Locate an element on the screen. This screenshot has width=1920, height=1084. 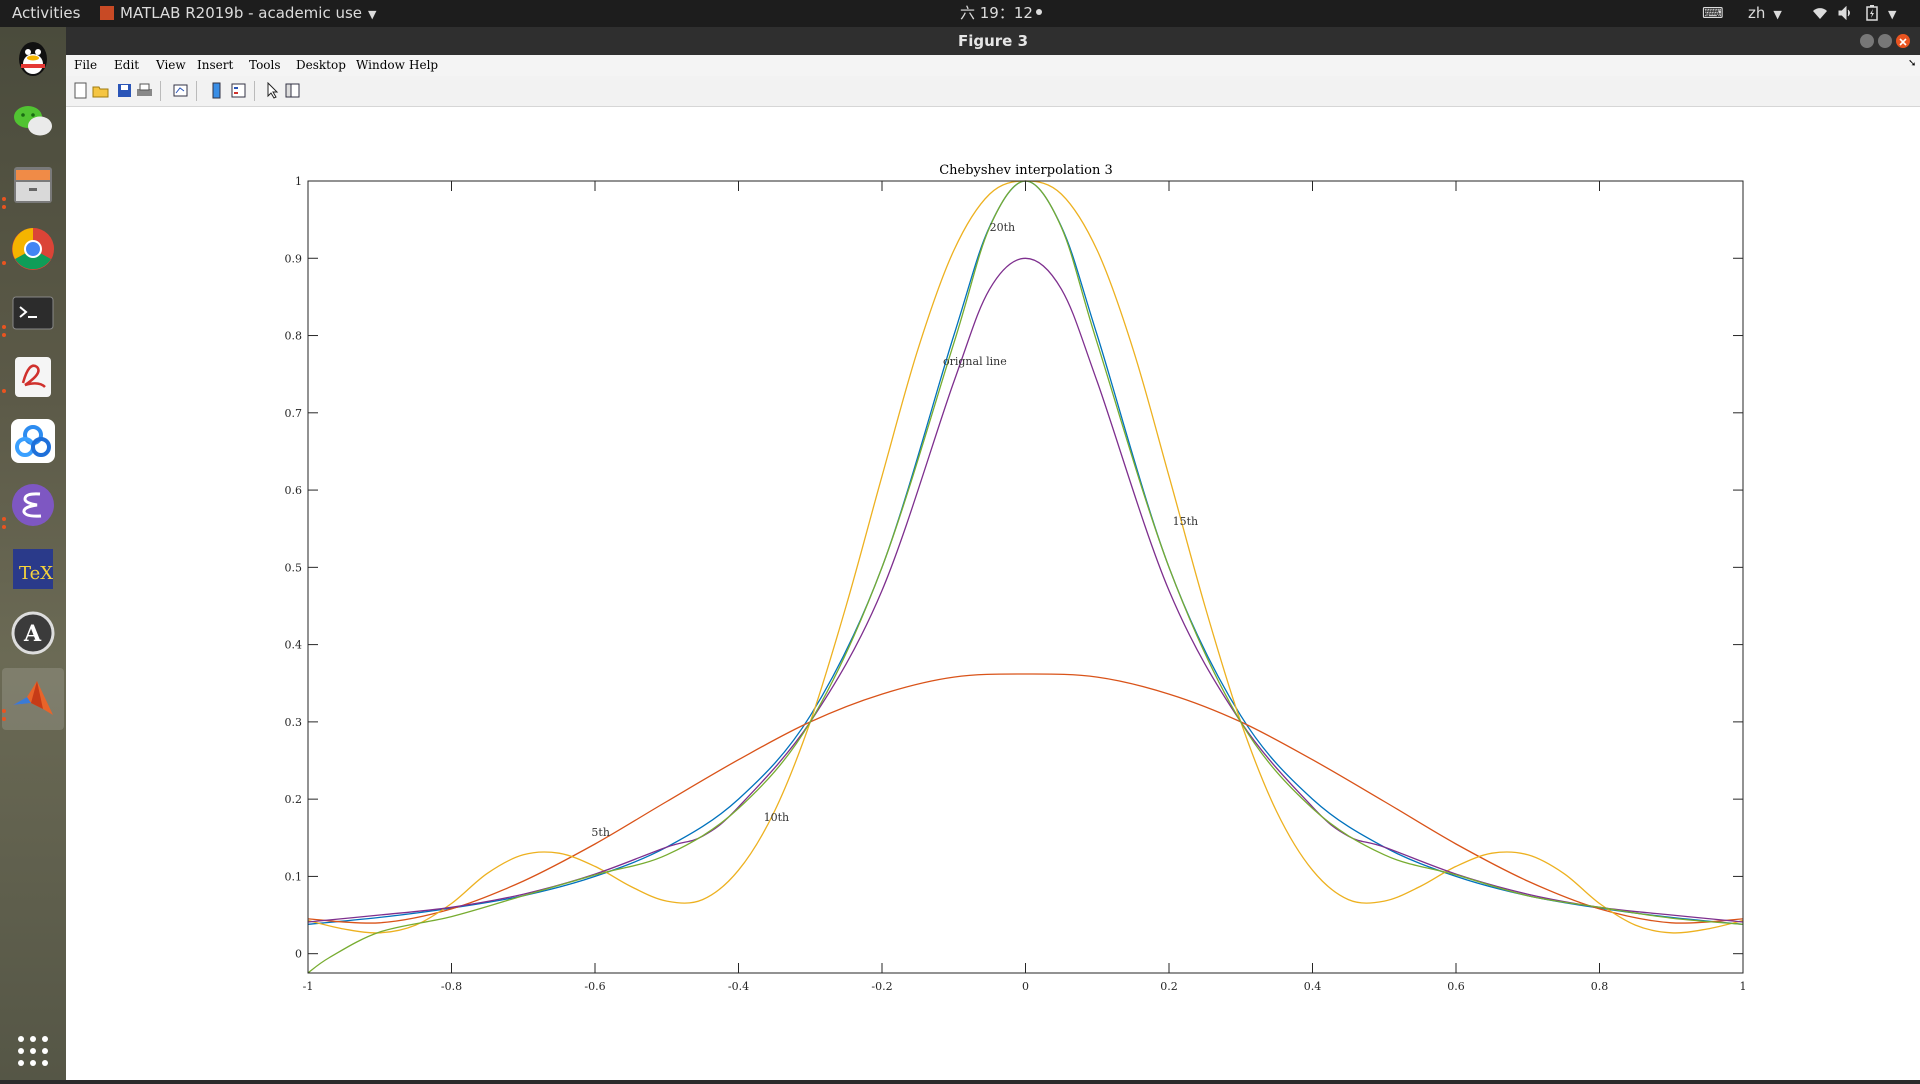
property-editor-icon is located at coordinates (292, 90).